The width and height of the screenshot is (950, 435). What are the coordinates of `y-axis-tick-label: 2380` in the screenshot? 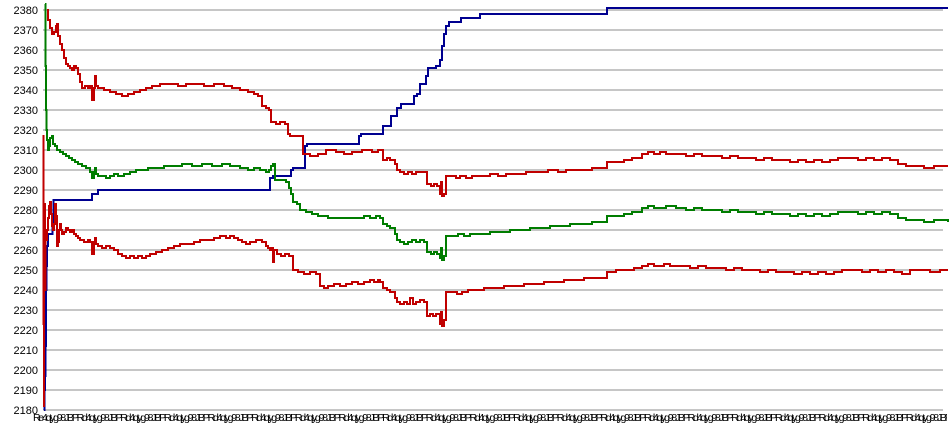 It's located at (26, 11).